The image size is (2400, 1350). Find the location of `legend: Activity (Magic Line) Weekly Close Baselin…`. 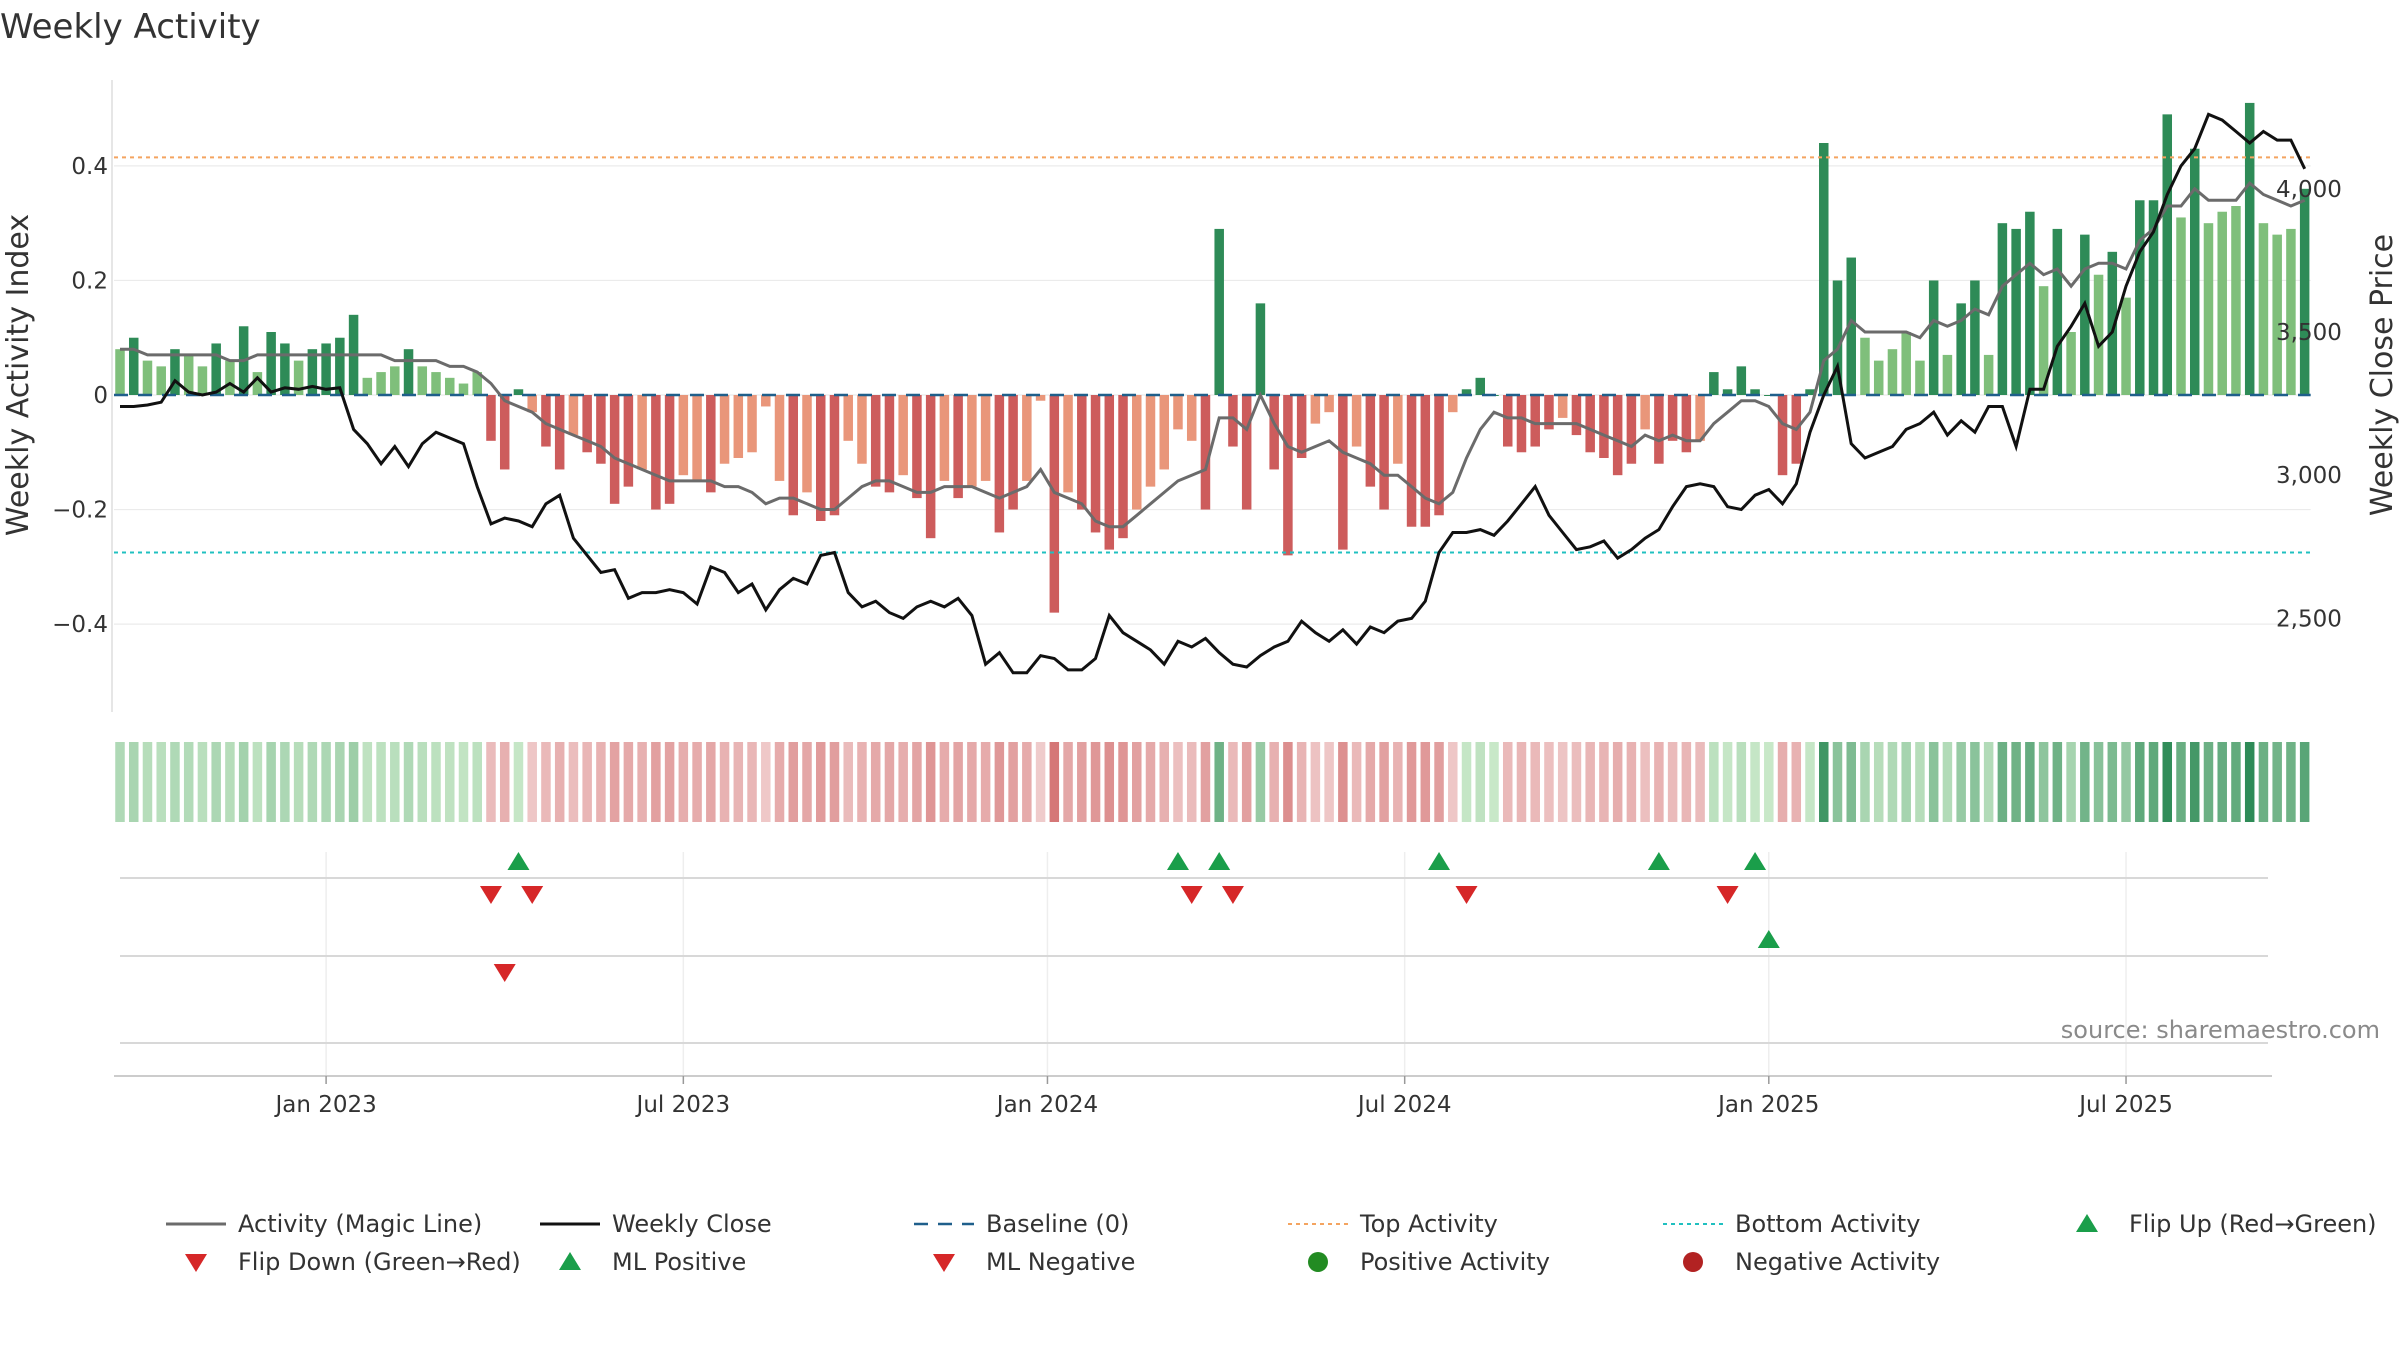

legend: Activity (Magic Line) Weekly Close Baselin… is located at coordinates (1271, 1243).